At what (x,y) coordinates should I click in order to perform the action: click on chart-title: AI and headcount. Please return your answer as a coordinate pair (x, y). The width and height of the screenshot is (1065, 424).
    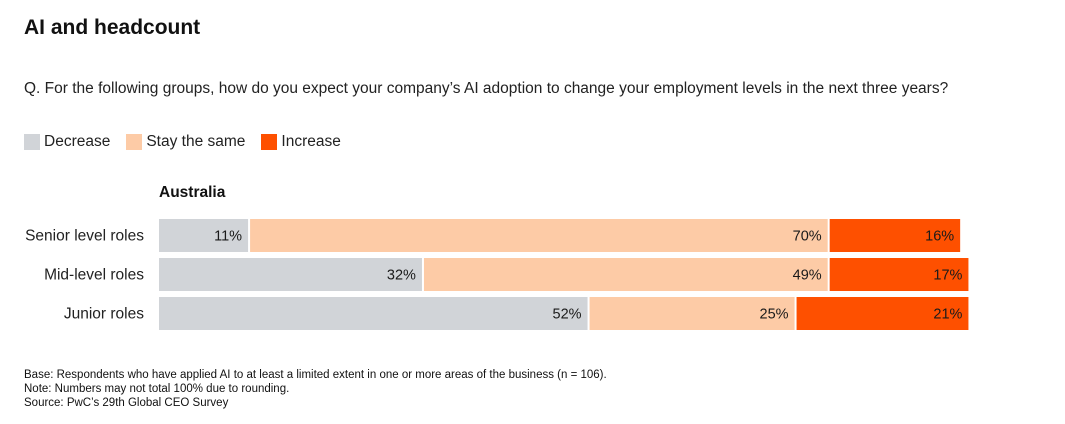
    Looking at the image, I should click on (112, 27).